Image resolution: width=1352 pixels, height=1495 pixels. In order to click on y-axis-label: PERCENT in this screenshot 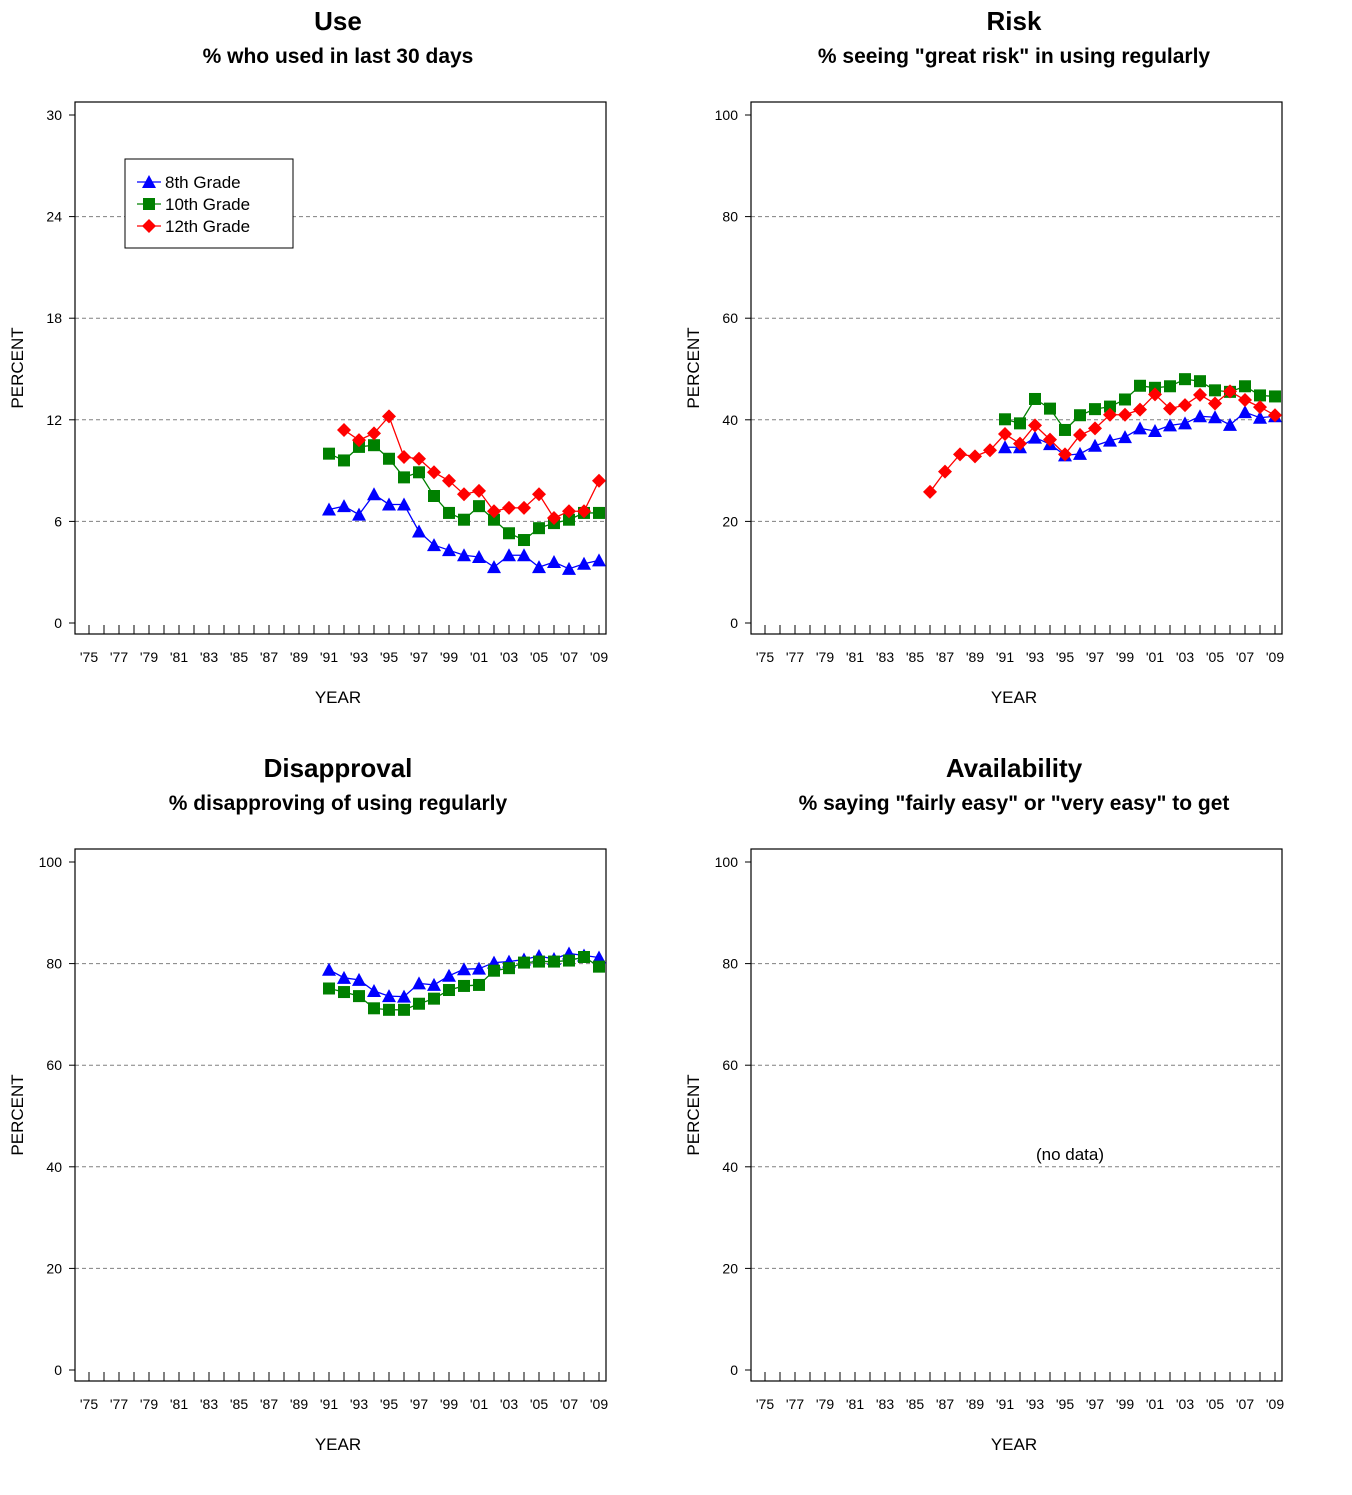, I will do `click(693, 367)`.